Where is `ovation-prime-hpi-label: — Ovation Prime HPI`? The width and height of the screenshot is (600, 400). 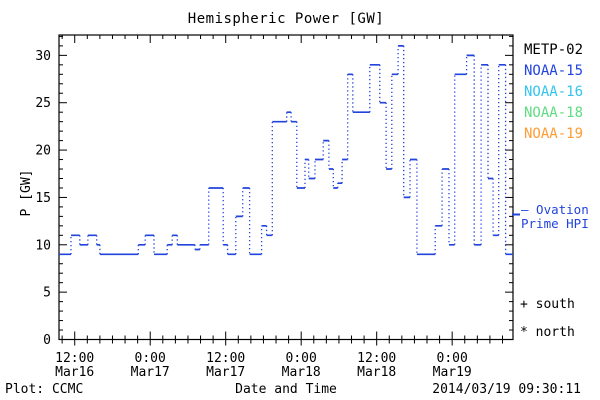 ovation-prime-hpi-label: — Ovation Prime HPI is located at coordinates (555, 217).